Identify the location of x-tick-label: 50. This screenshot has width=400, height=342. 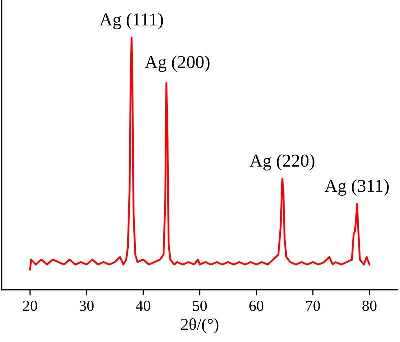
(200, 306).